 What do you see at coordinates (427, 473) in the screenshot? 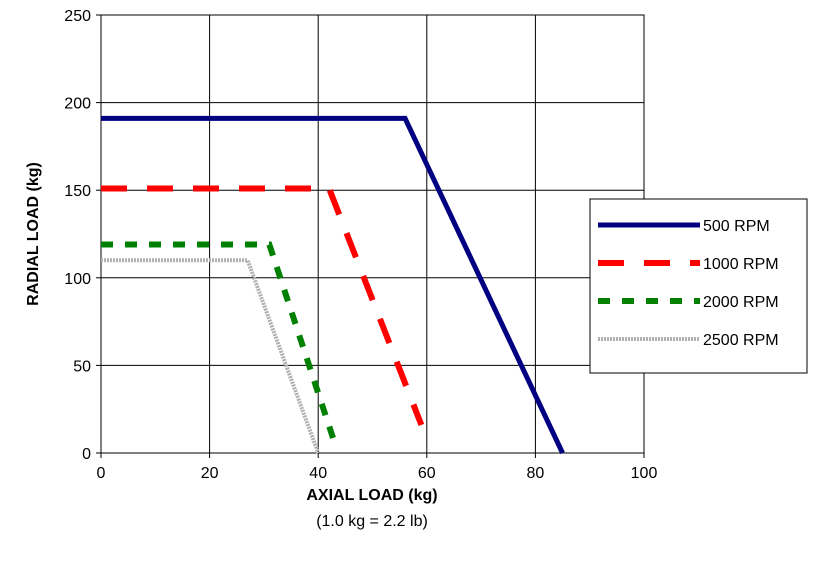
I see `x-tick-label: 60` at bounding box center [427, 473].